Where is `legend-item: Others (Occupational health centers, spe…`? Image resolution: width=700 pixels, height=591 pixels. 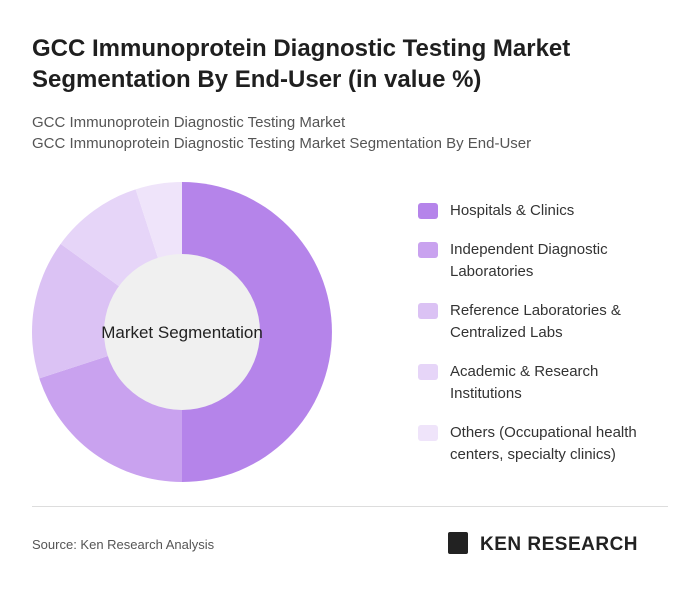
legend-item: Others (Occupational health centers, spe… is located at coordinates (543, 444).